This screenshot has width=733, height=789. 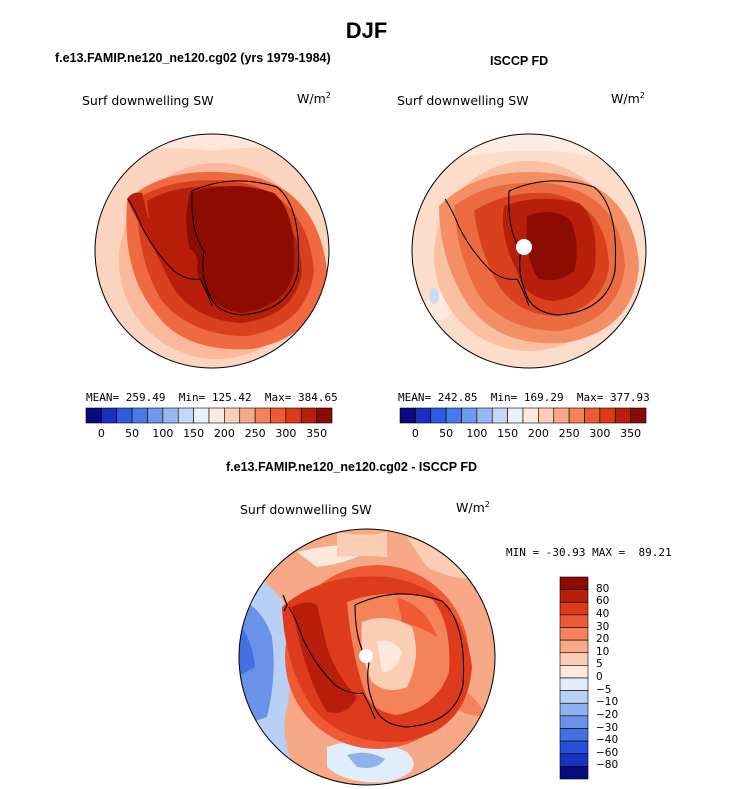 I want to click on diff-stats: MIN = -30.93 MAX = 89.21, so click(x=589, y=552).